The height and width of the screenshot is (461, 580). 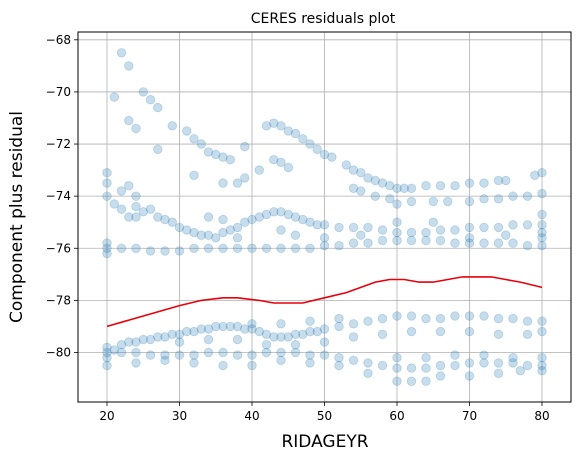 What do you see at coordinates (58, 300) in the screenshot?
I see `y-tick-label: −78` at bounding box center [58, 300].